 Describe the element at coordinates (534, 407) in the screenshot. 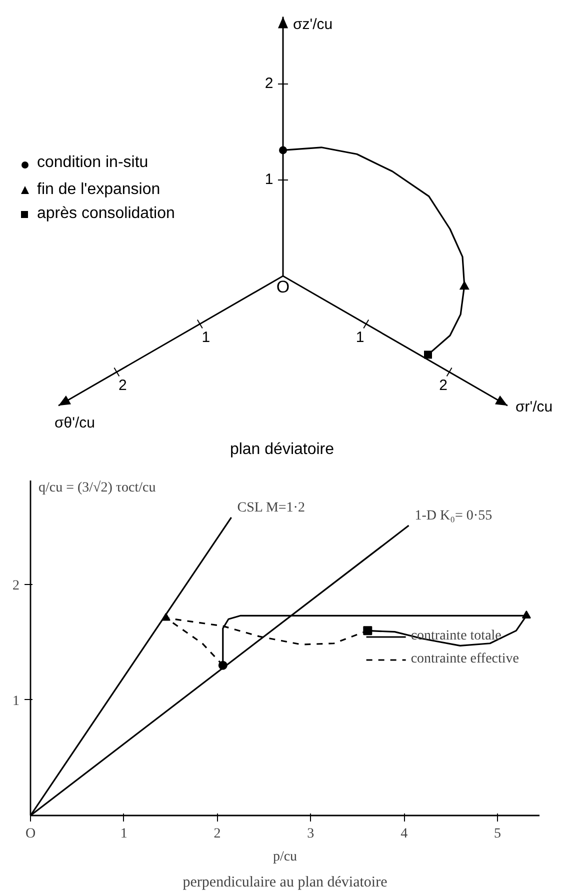

I see `text: σr'/cu` at that location.